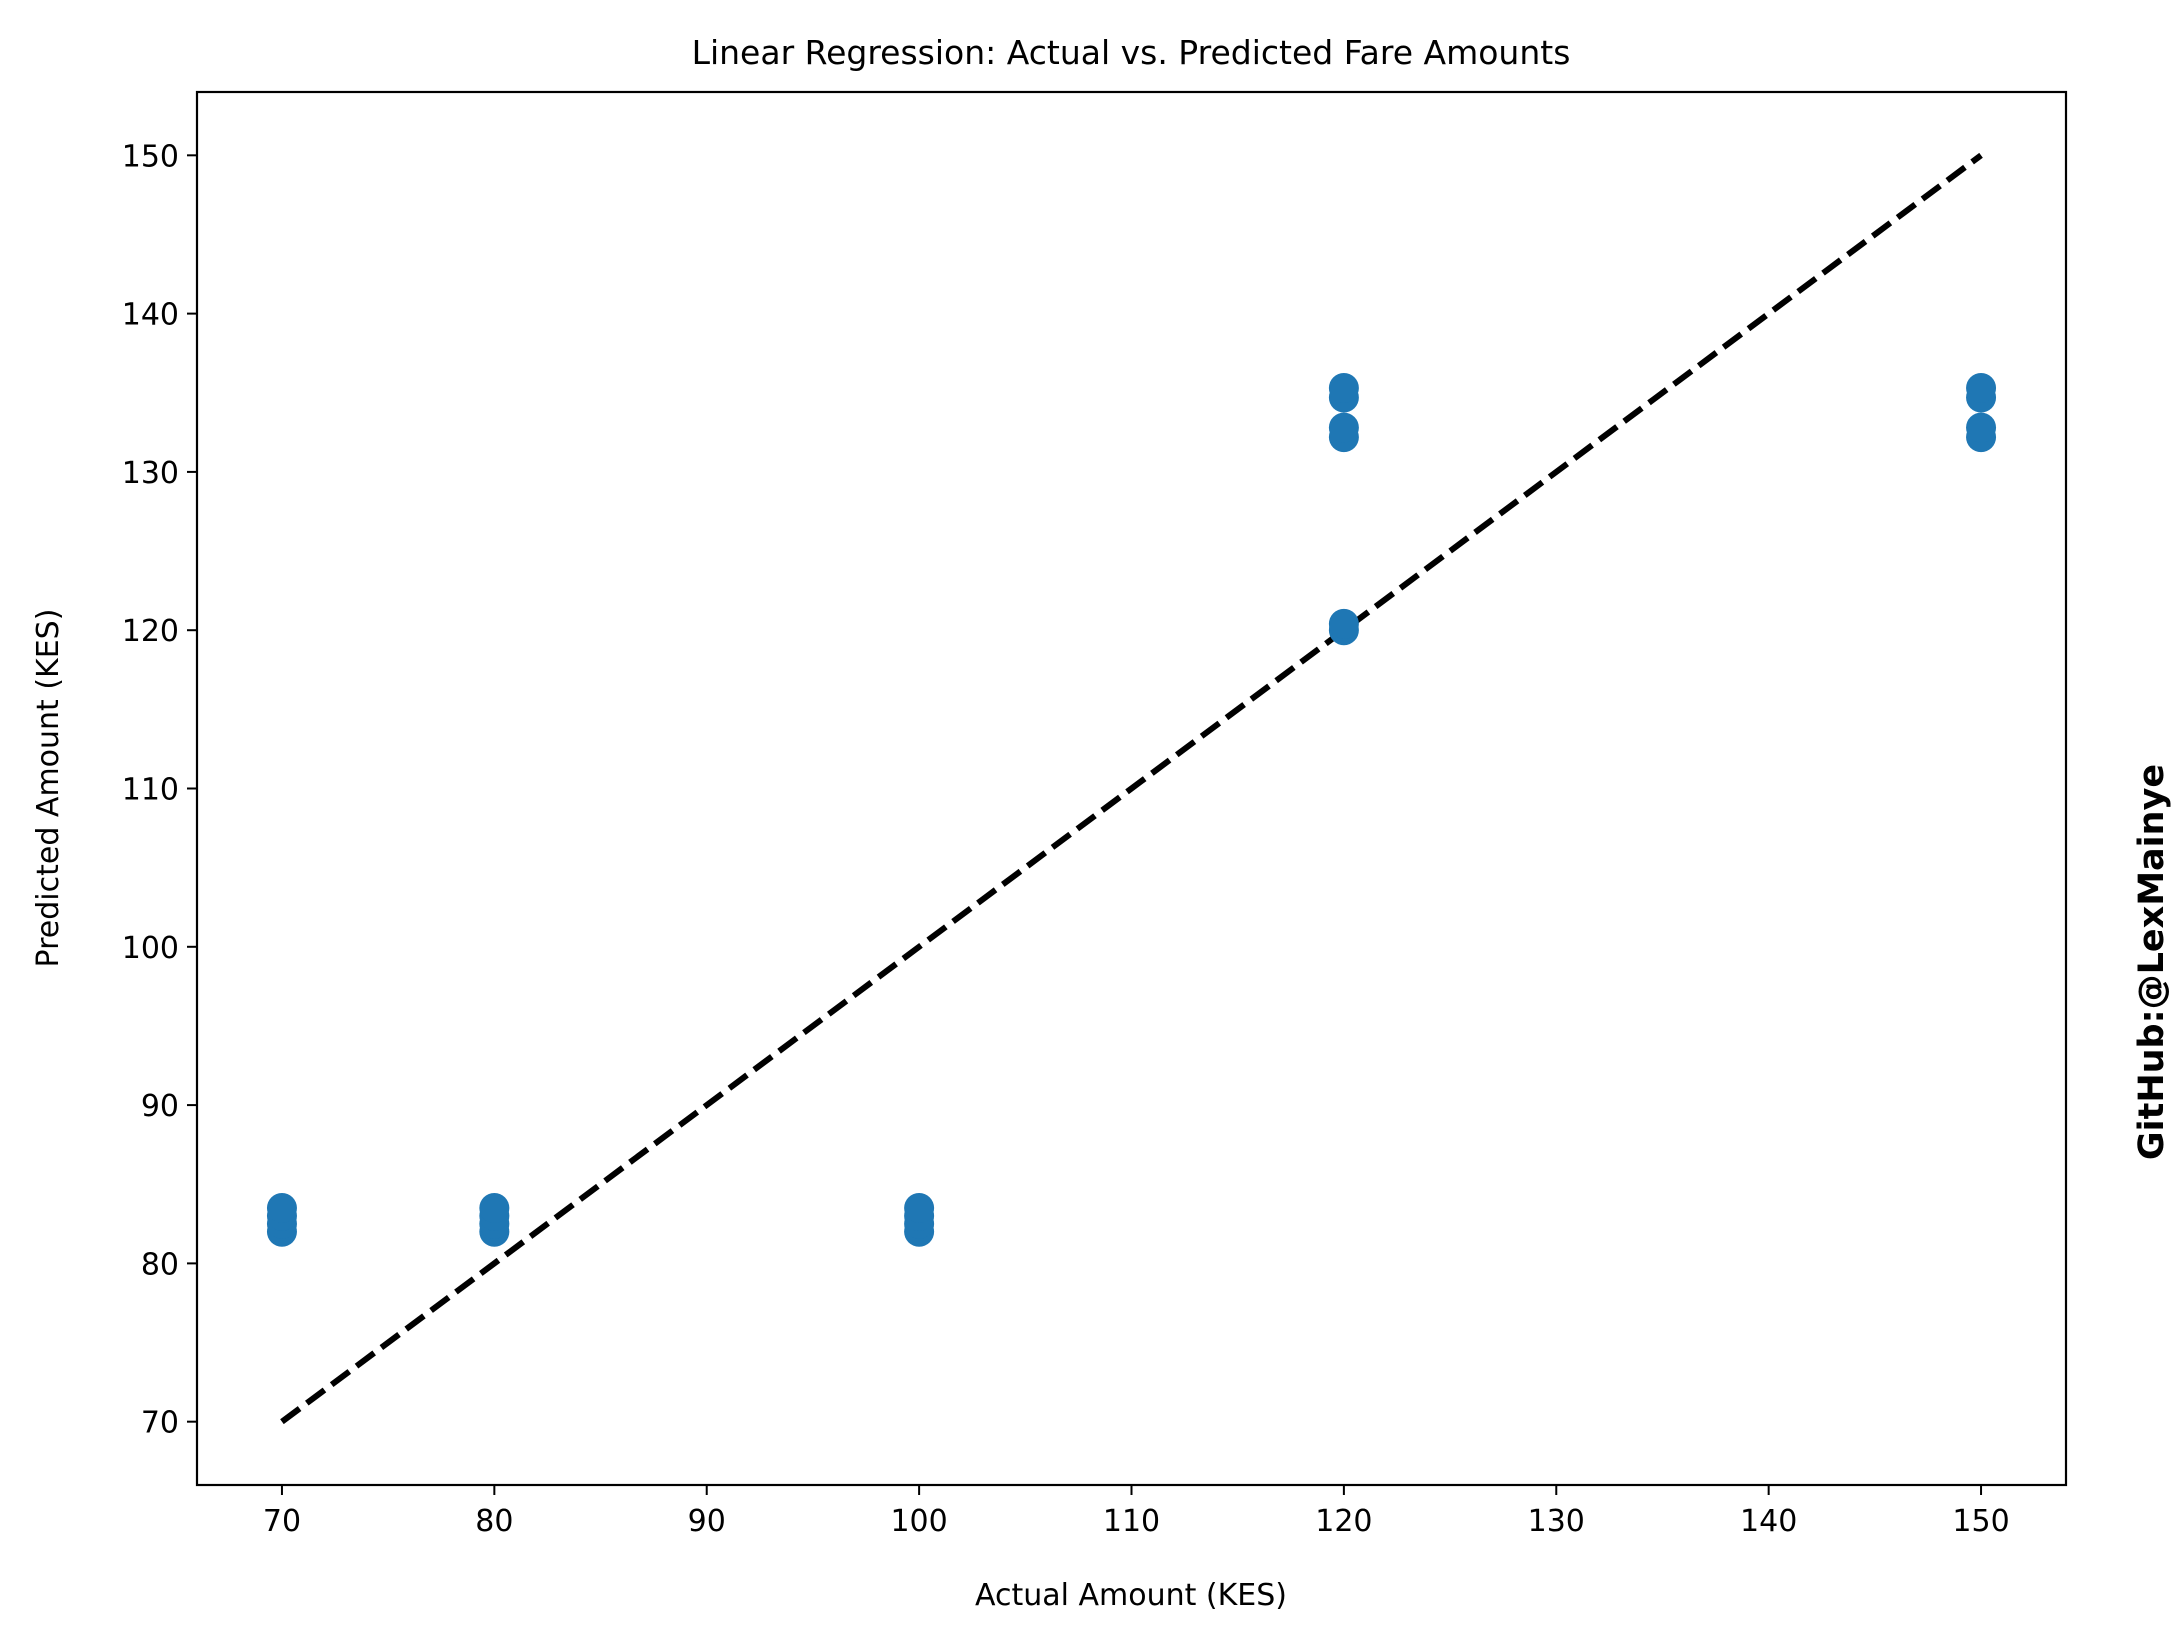 The height and width of the screenshot is (1638, 2183). Describe the element at coordinates (2152, 962) in the screenshot. I see `watermark-text: GitHub:@LexMainye` at that location.